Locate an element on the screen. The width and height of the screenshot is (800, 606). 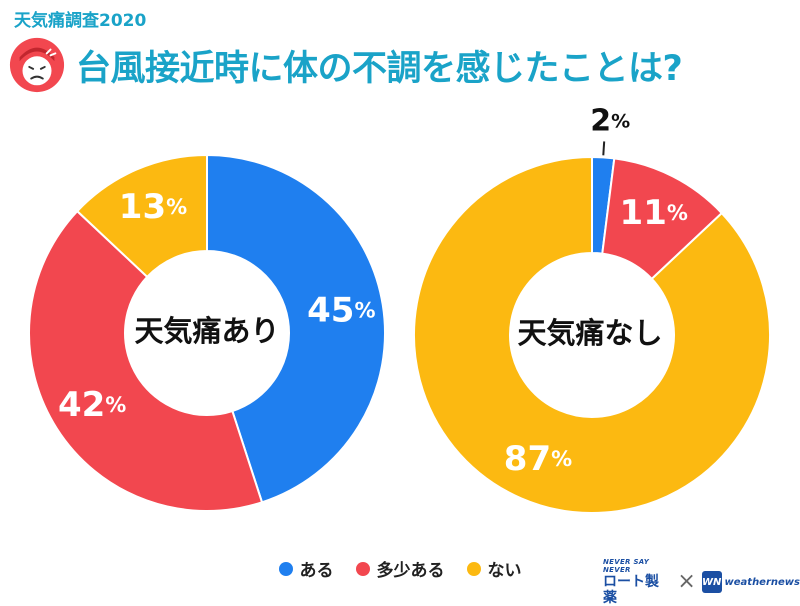
slice-value-label: 42% is located at coordinates (92, 404).